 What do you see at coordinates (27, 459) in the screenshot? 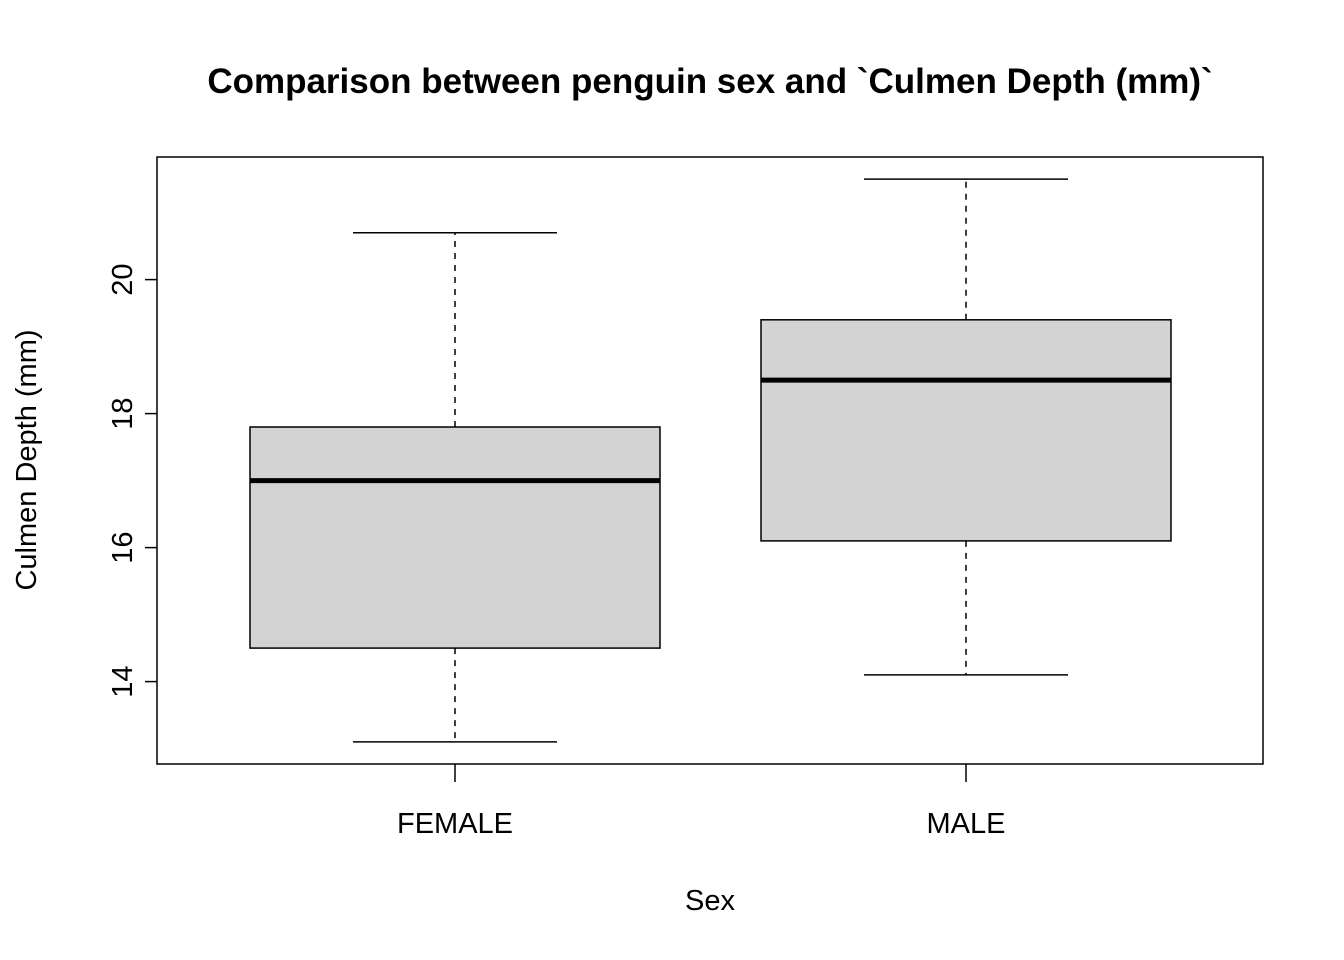
I see `y-axis-title: Culmen Depth (mm)` at bounding box center [27, 459].